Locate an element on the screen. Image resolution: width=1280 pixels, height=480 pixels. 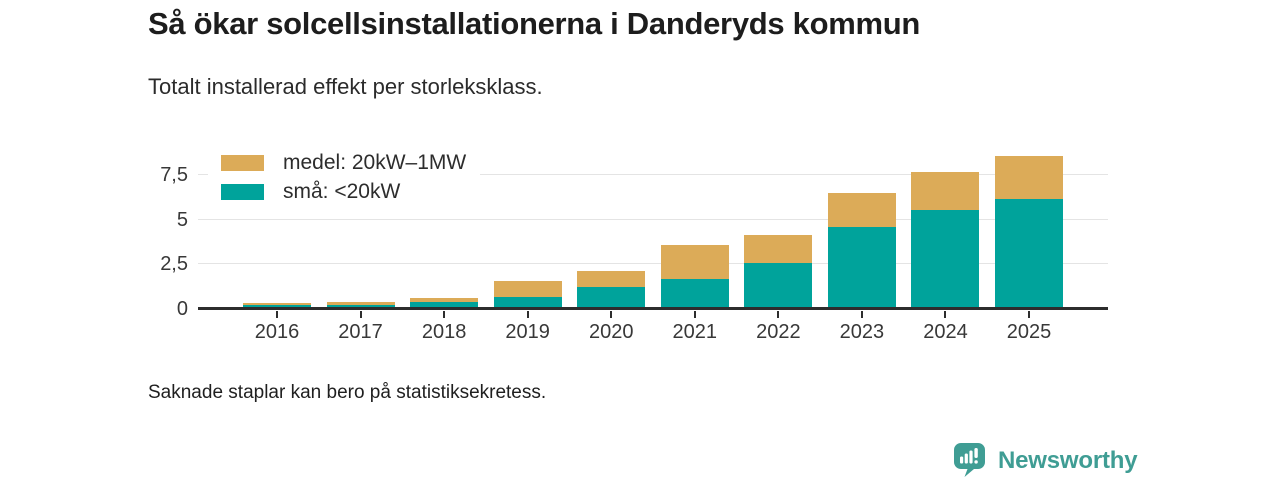
x-axis-tick-label: 2019 is located at coordinates (527, 332).